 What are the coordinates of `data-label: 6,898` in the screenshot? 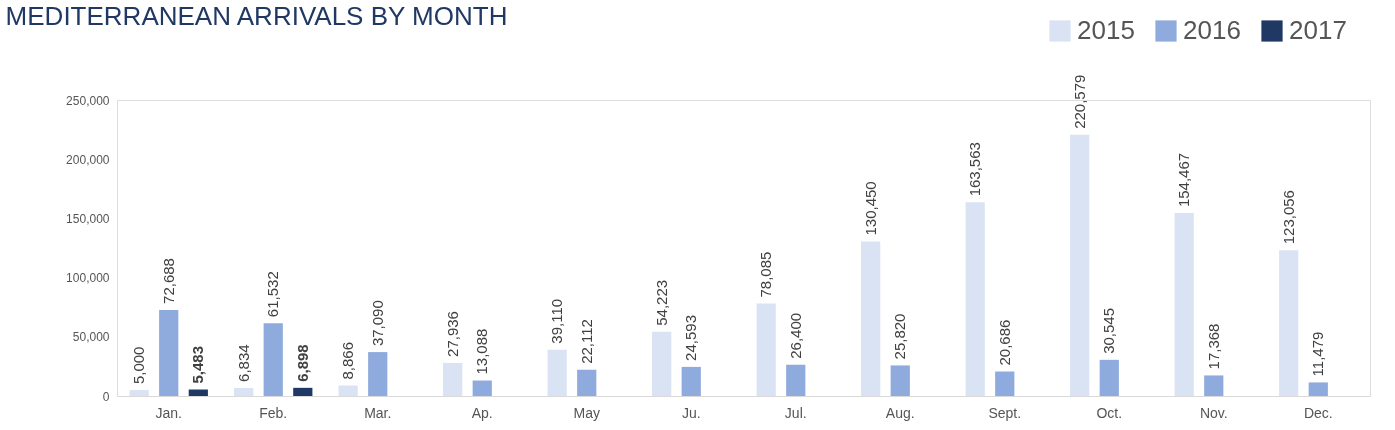 It's located at (302, 363).